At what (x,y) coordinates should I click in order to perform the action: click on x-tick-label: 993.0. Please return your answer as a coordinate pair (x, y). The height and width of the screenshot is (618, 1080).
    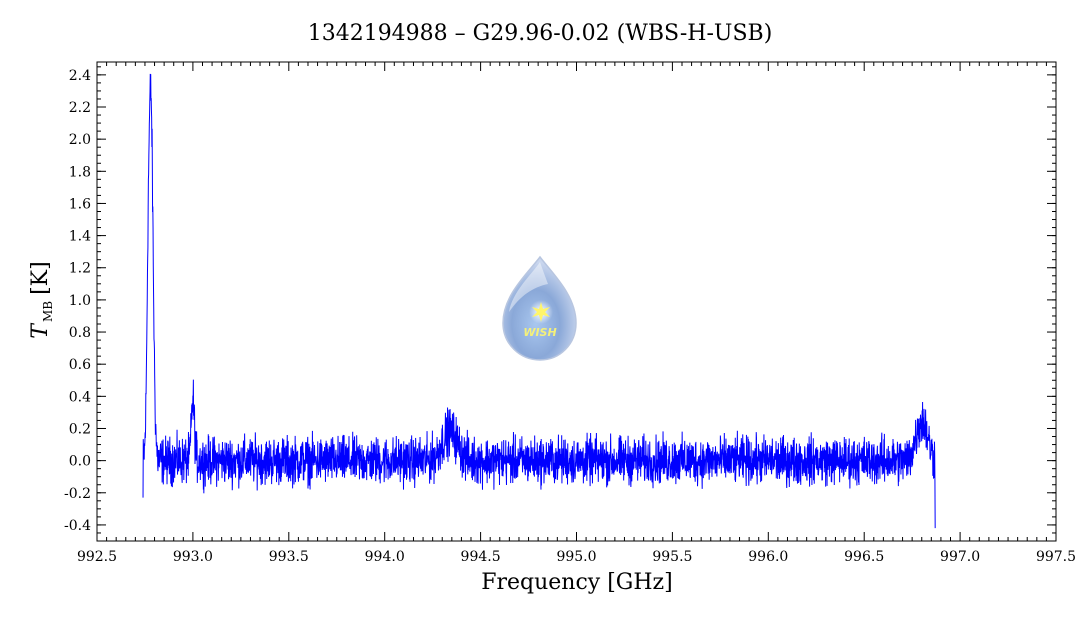
    Looking at the image, I should click on (193, 557).